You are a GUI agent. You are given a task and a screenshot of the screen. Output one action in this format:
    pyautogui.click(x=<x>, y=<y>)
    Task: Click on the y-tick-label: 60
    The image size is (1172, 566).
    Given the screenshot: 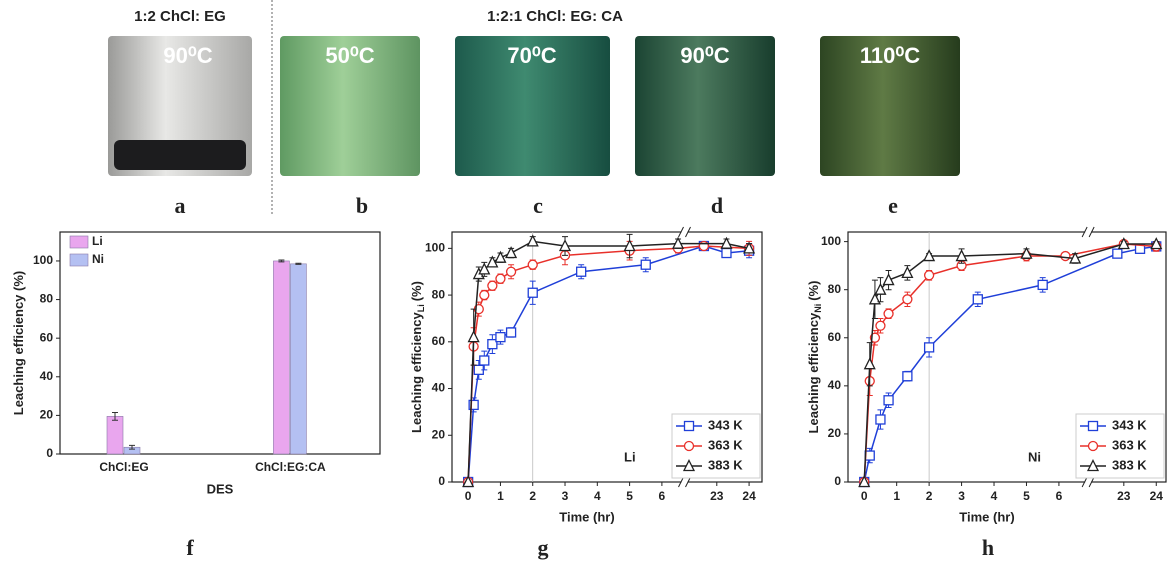 What is the action you would take?
    pyautogui.click(x=439, y=341)
    